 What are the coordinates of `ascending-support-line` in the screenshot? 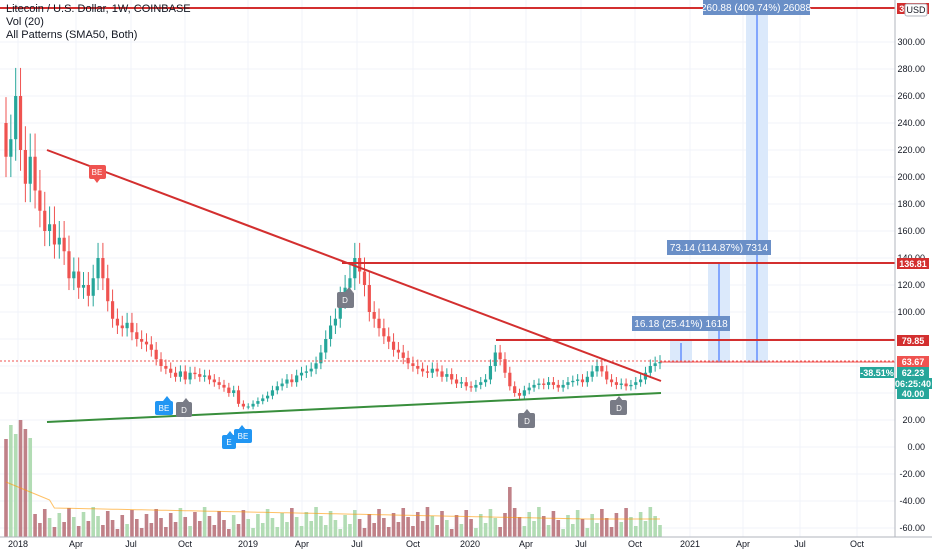 It's located at (354, 407).